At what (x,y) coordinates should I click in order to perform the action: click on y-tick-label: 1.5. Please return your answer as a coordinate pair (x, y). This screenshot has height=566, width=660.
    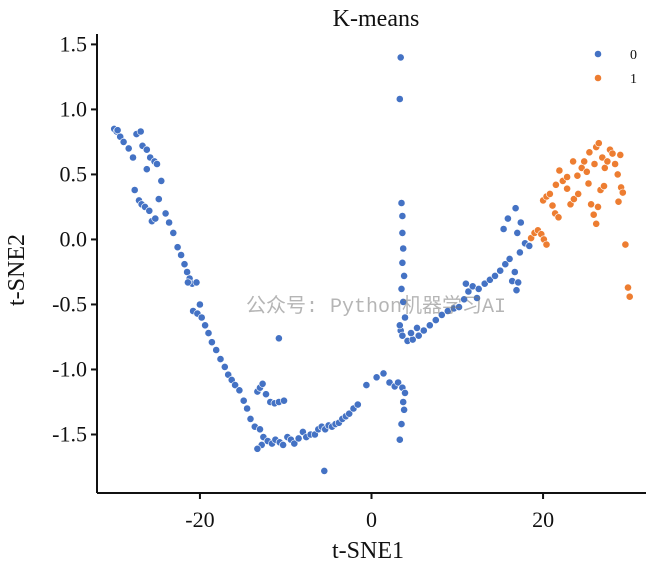
    Looking at the image, I should click on (74, 43).